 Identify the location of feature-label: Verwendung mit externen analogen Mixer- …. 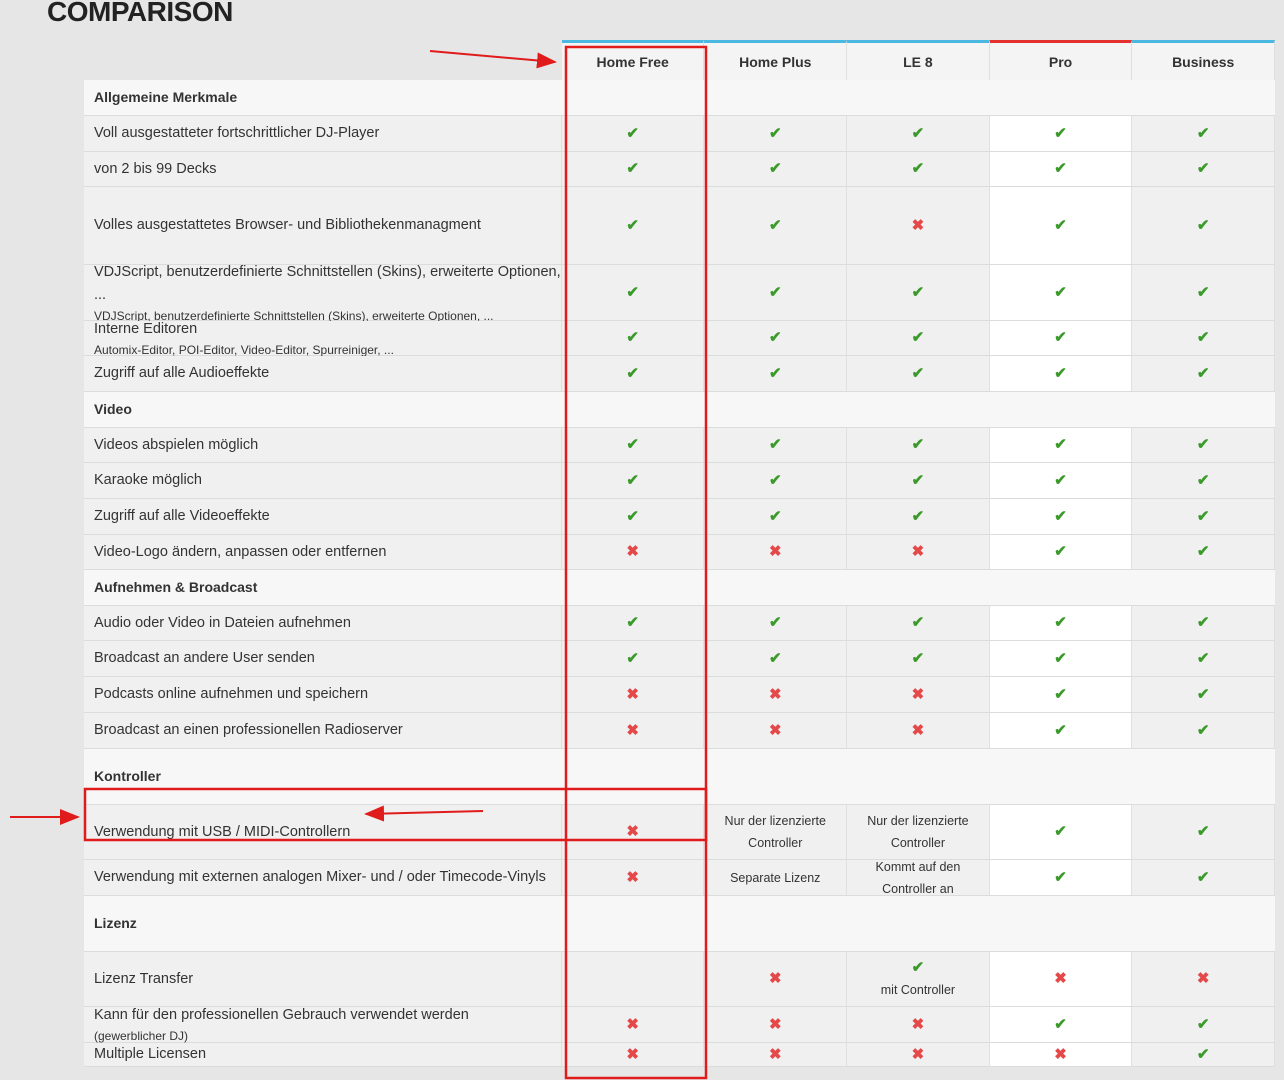
(323, 877).